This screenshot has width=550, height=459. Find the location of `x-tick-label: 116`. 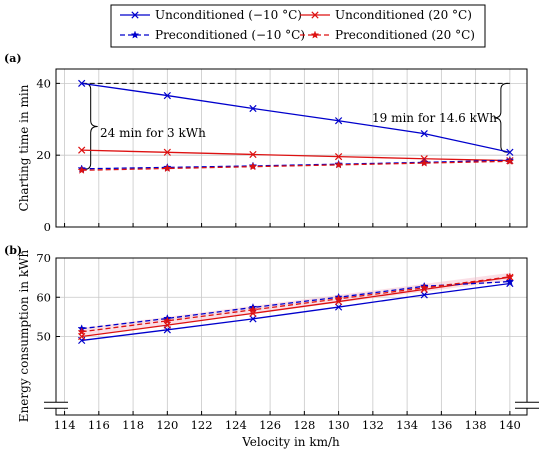

x-tick-label: 116 is located at coordinates (99, 425).